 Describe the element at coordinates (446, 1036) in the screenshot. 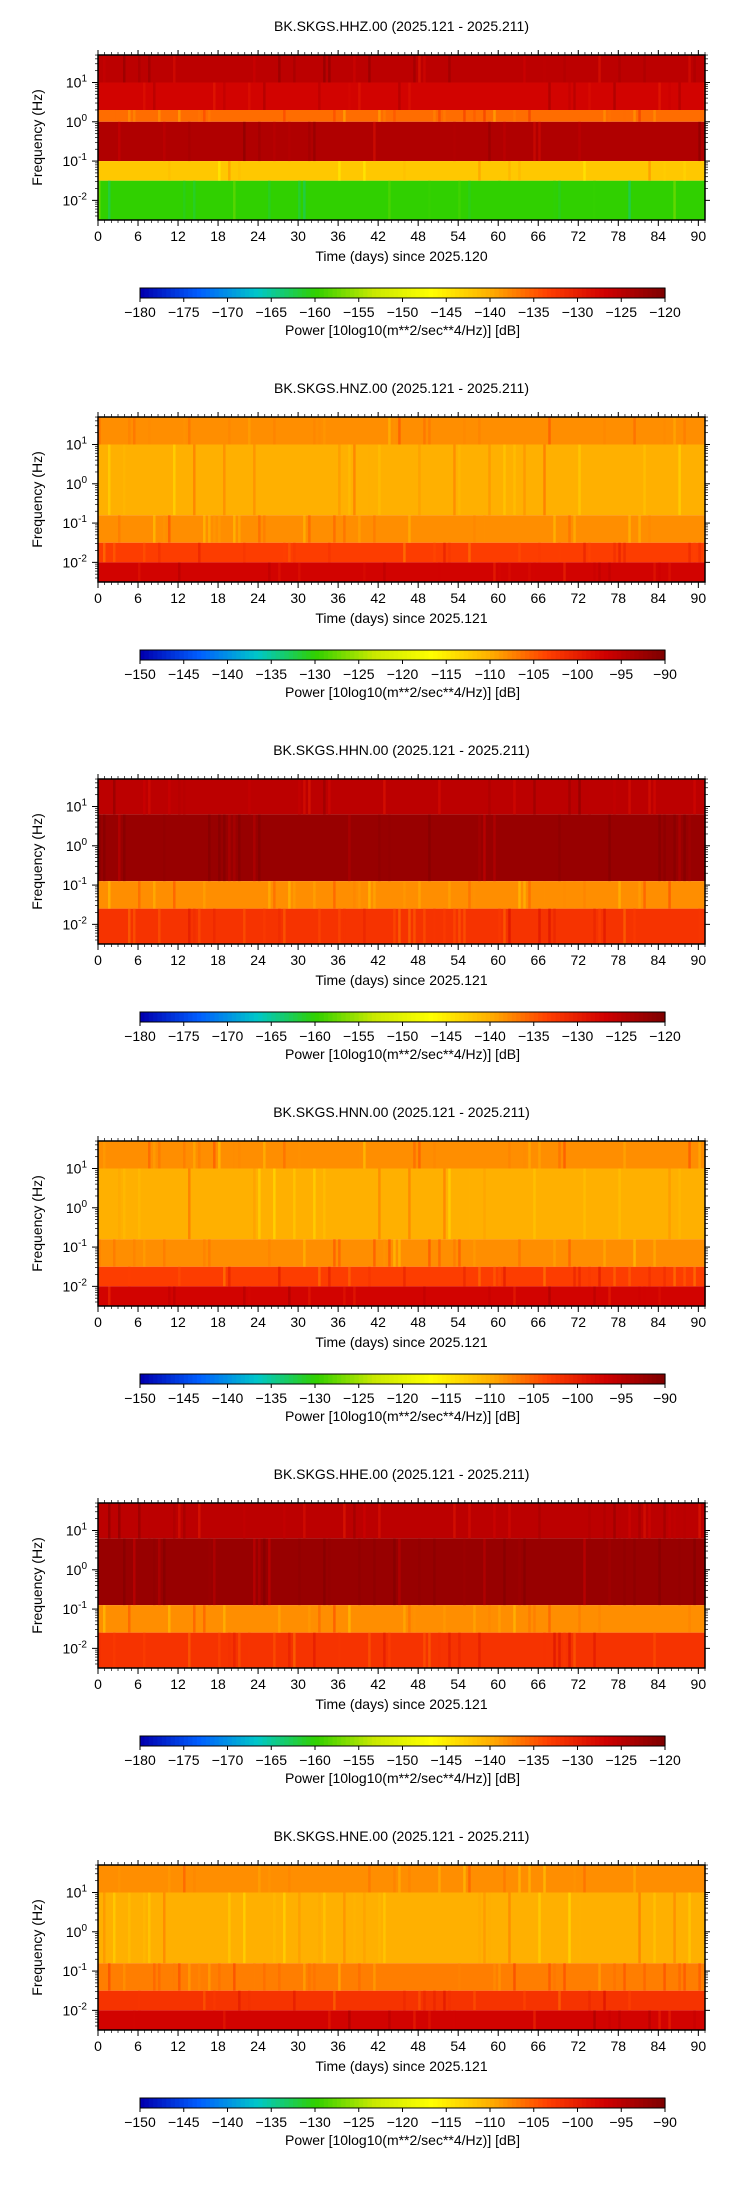

I see `colorbar-tick-label: −145` at that location.